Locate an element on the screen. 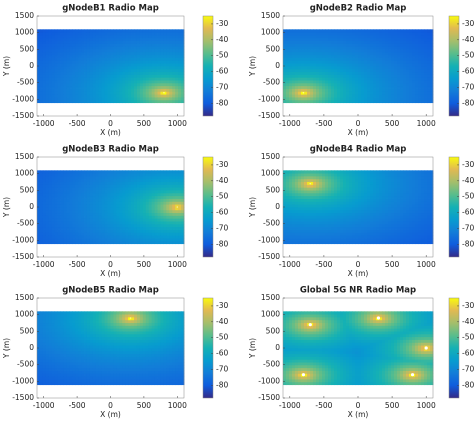 The image size is (474, 427). colorbar-tick-label: -30 is located at coordinates (222, 23).